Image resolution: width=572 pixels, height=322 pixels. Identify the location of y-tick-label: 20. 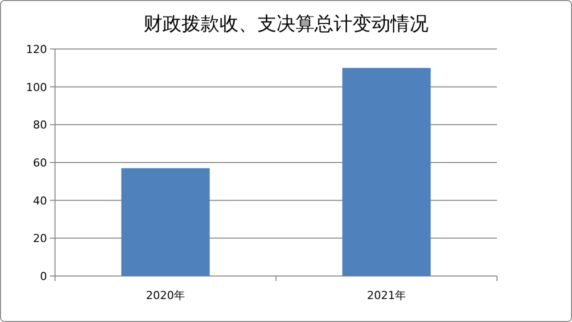
(40, 239).